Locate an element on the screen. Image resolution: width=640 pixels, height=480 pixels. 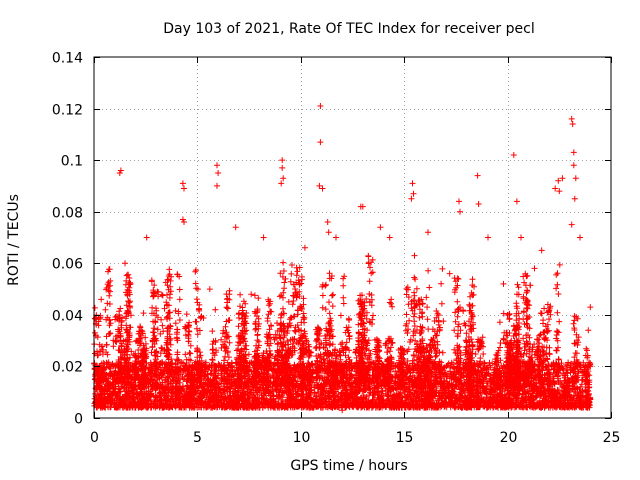
y-tick-label: 0.06 is located at coordinates (67, 265).